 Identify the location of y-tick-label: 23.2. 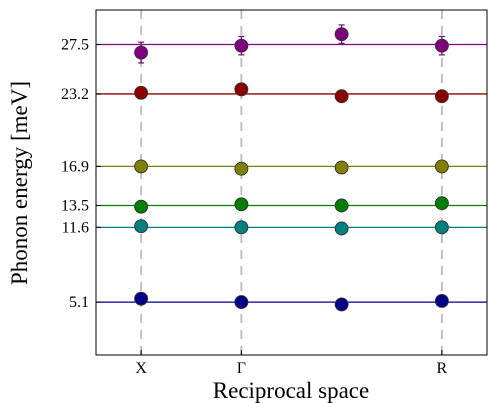
(75, 94).